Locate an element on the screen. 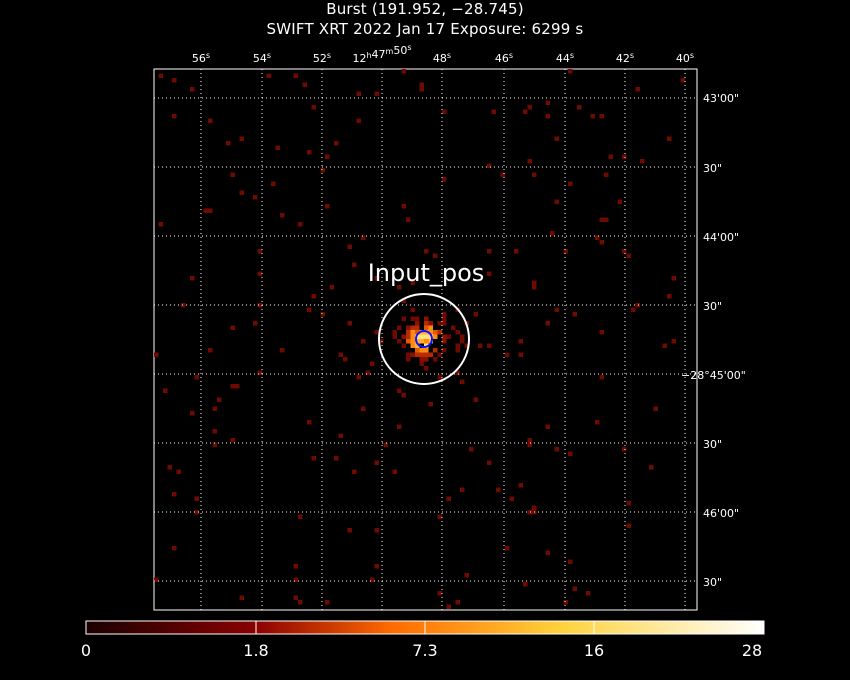  colorbar-tick-label: 28 is located at coordinates (752, 650).